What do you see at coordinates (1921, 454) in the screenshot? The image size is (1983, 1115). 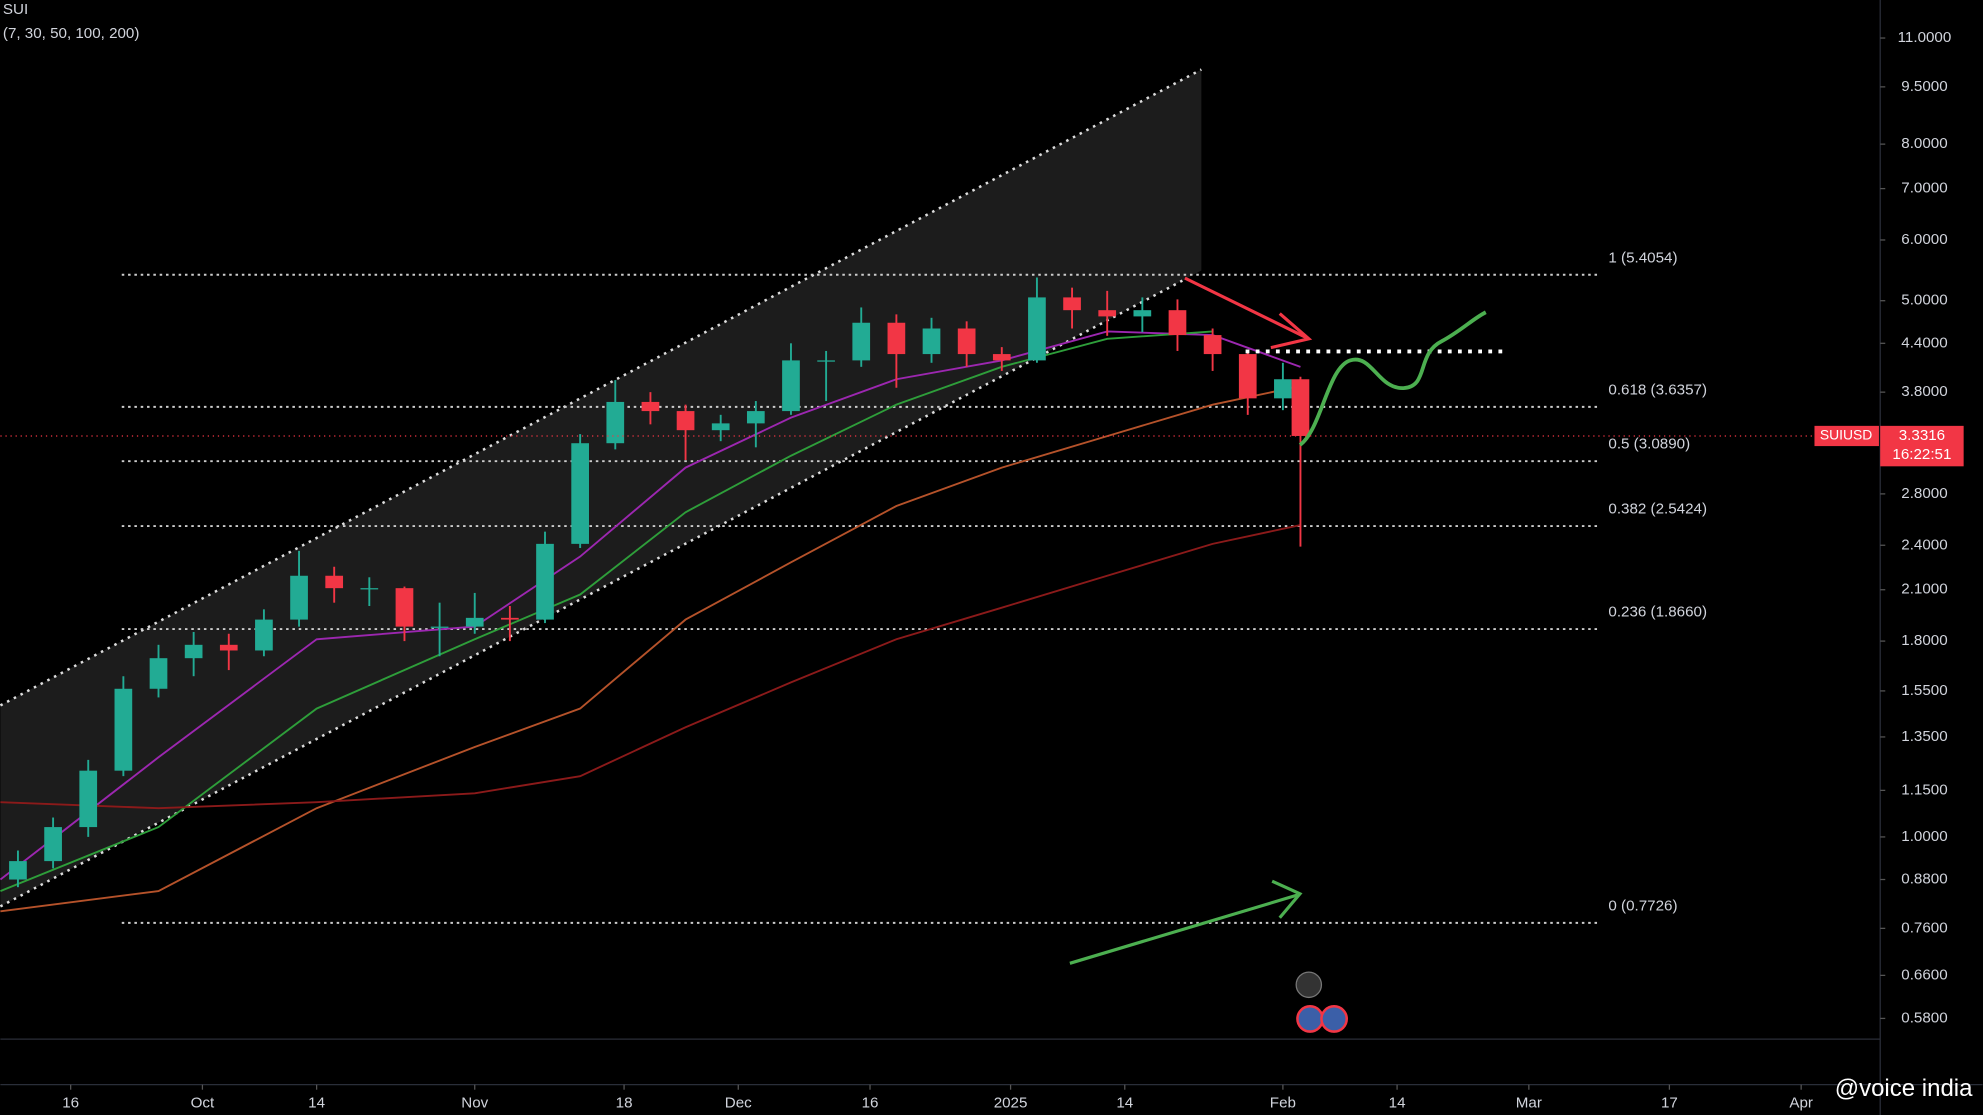 I see `countdown-label: 16:22:51` at bounding box center [1921, 454].